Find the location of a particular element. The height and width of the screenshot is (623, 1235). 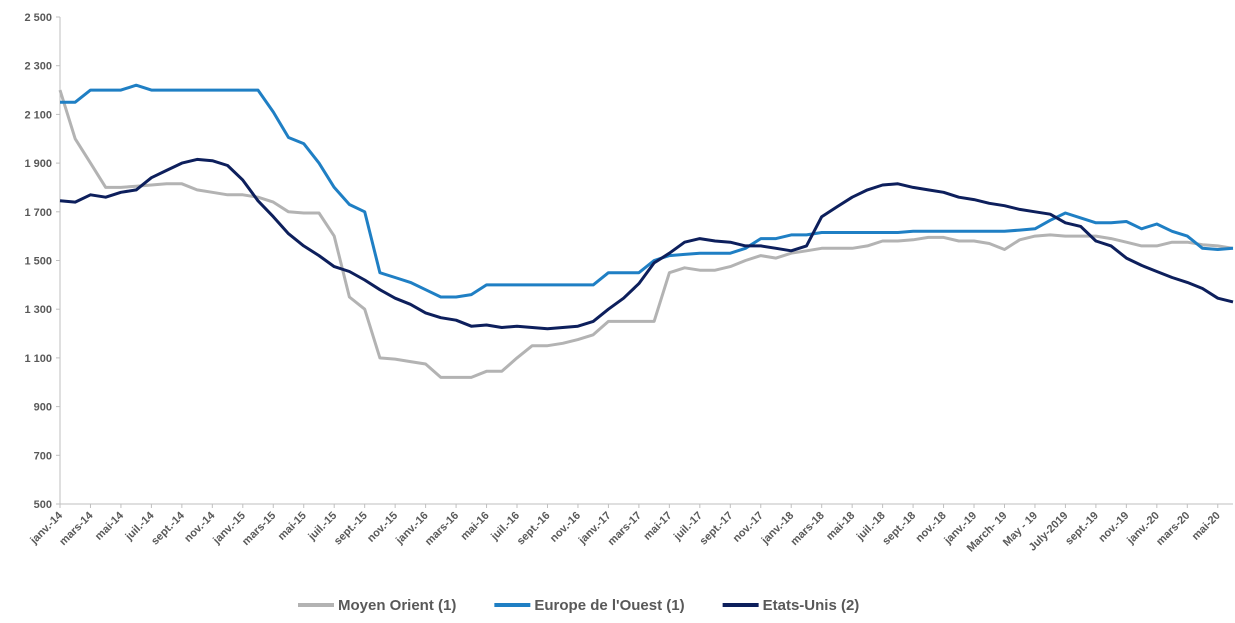

x-tick-label: sept.-19 is located at coordinates (1082, 529).